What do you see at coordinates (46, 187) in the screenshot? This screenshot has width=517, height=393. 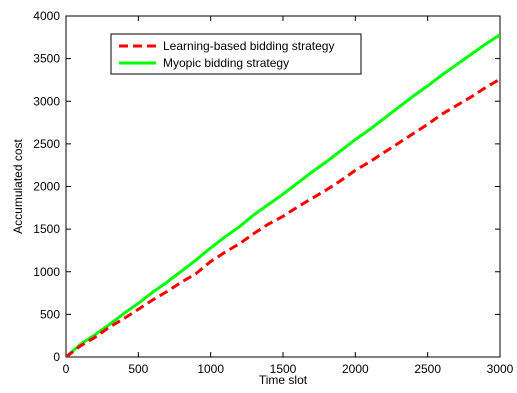 I see `y-tick-label: 2000` at bounding box center [46, 187].